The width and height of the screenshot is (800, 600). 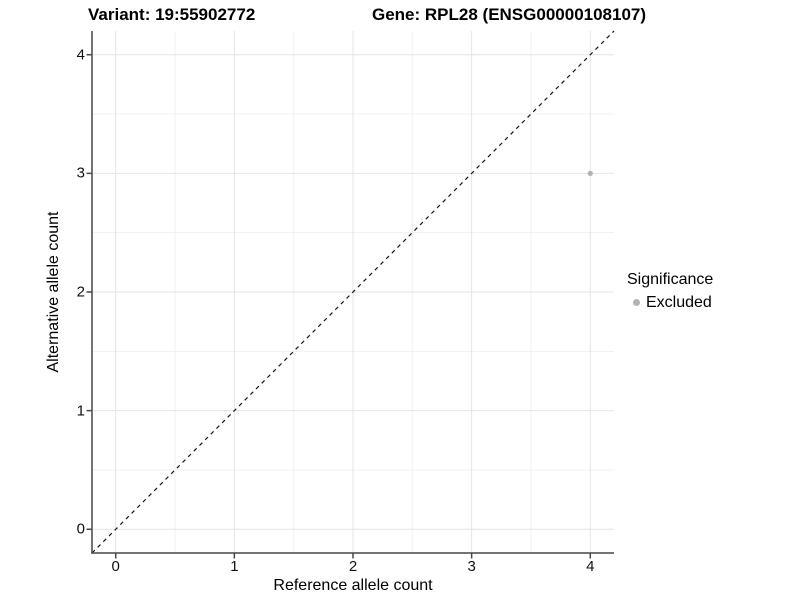 I want to click on variant-title: Variant: 19:55902772, so click(x=172, y=14).